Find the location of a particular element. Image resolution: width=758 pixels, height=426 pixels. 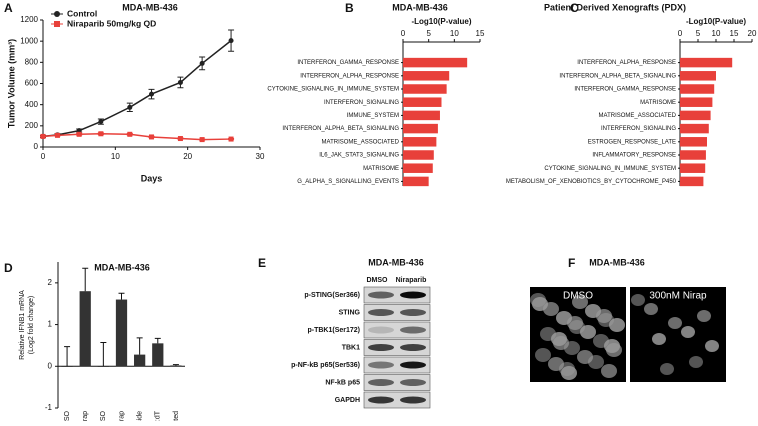

y-axis-label: Relative IFNB1 mRNA is located at coordinates (22, 325).